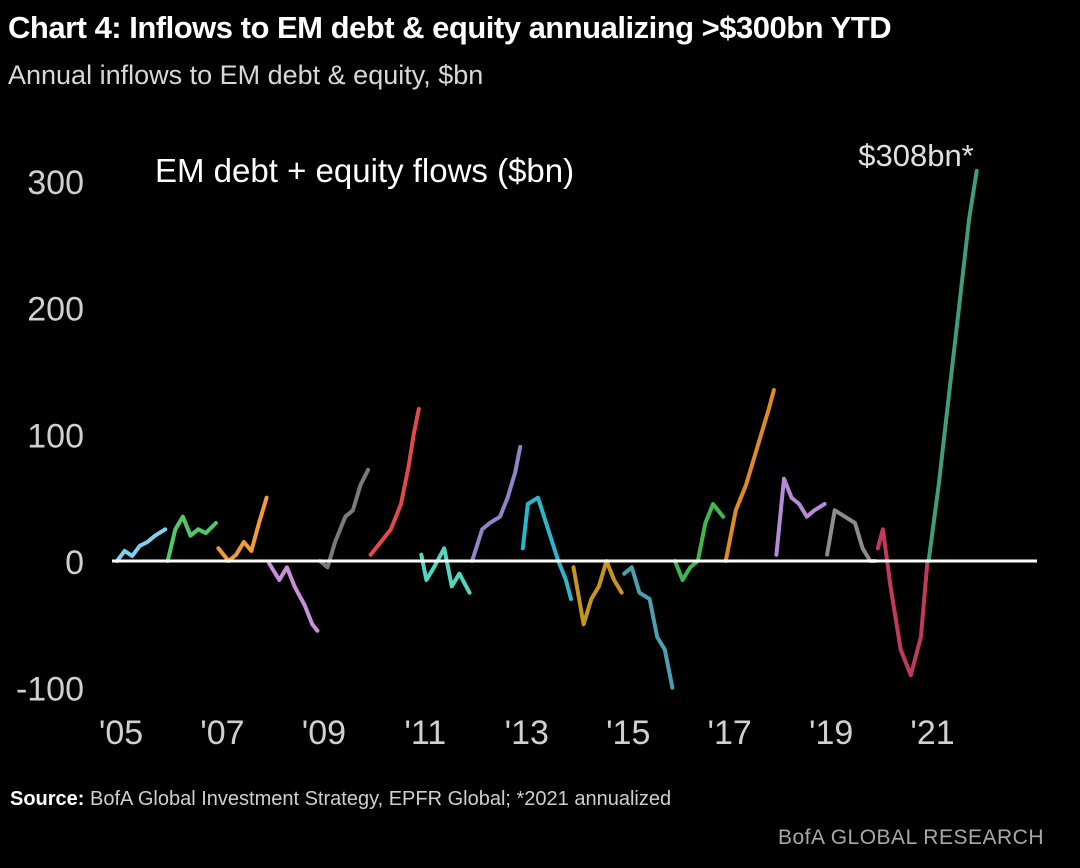 The height and width of the screenshot is (868, 1080). What do you see at coordinates (74, 563) in the screenshot?
I see `y-tick-label: 0` at bounding box center [74, 563].